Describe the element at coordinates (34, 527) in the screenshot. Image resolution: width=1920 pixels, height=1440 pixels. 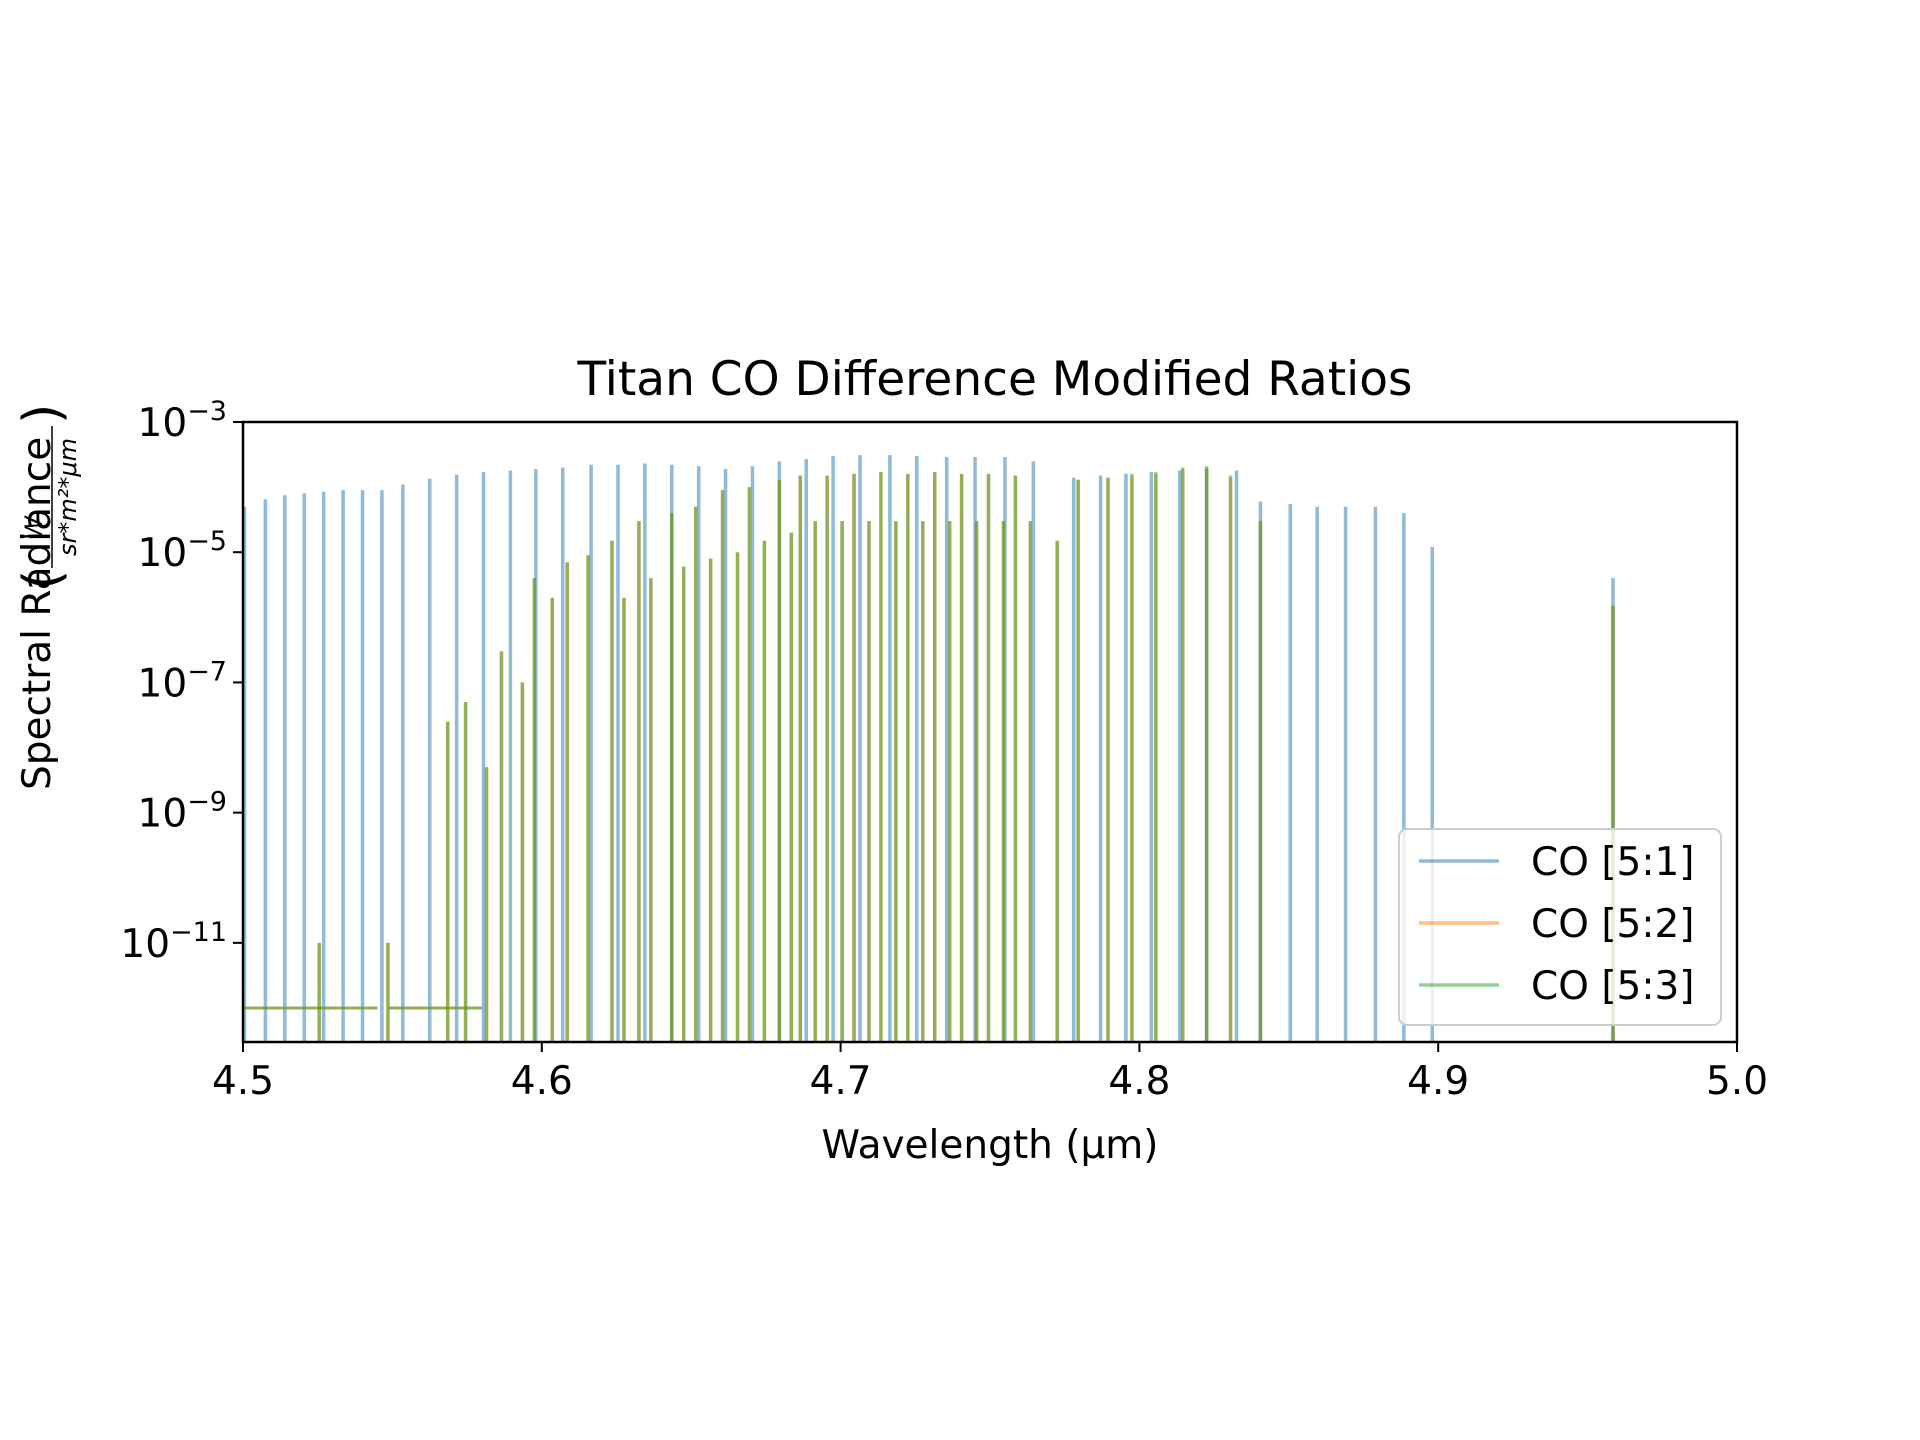
I see `y-axis-unit-numerator: W` at that location.